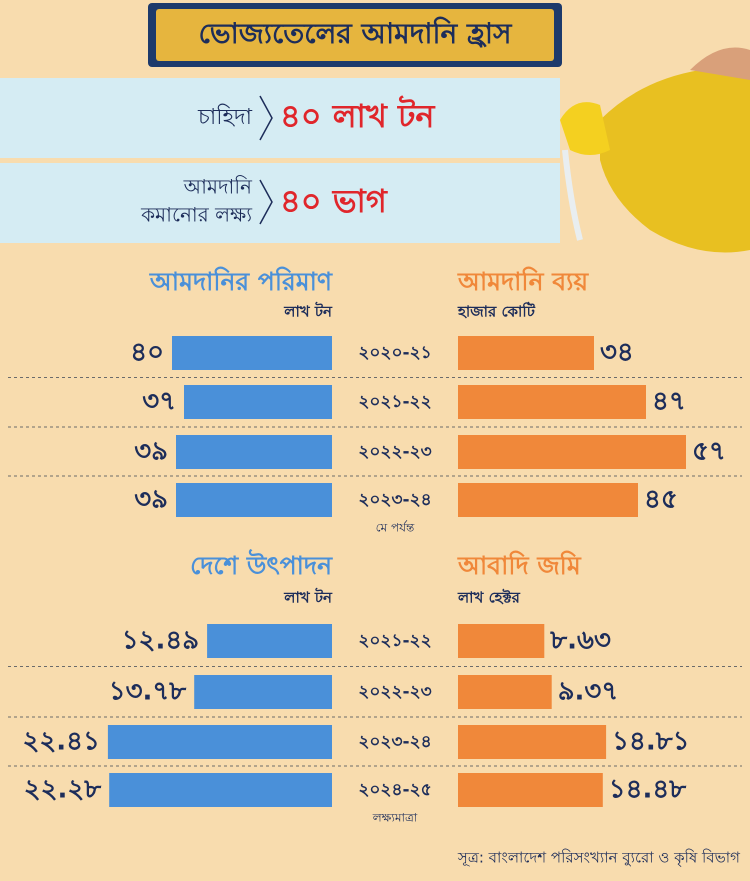  What do you see at coordinates (661, 500) in the screenshot?
I see `value-label: ৪৫` at bounding box center [661, 500].